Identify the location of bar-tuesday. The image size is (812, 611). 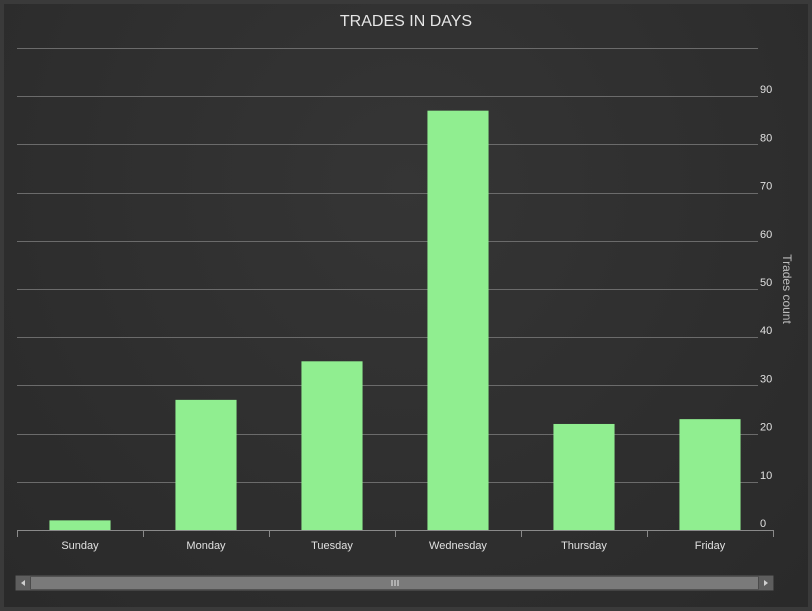
(332, 445).